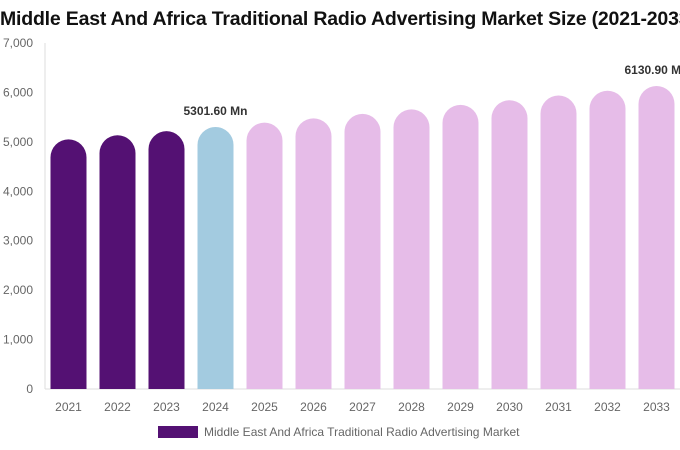 This screenshot has width=680, height=450. I want to click on bar-2028, so click(411, 249).